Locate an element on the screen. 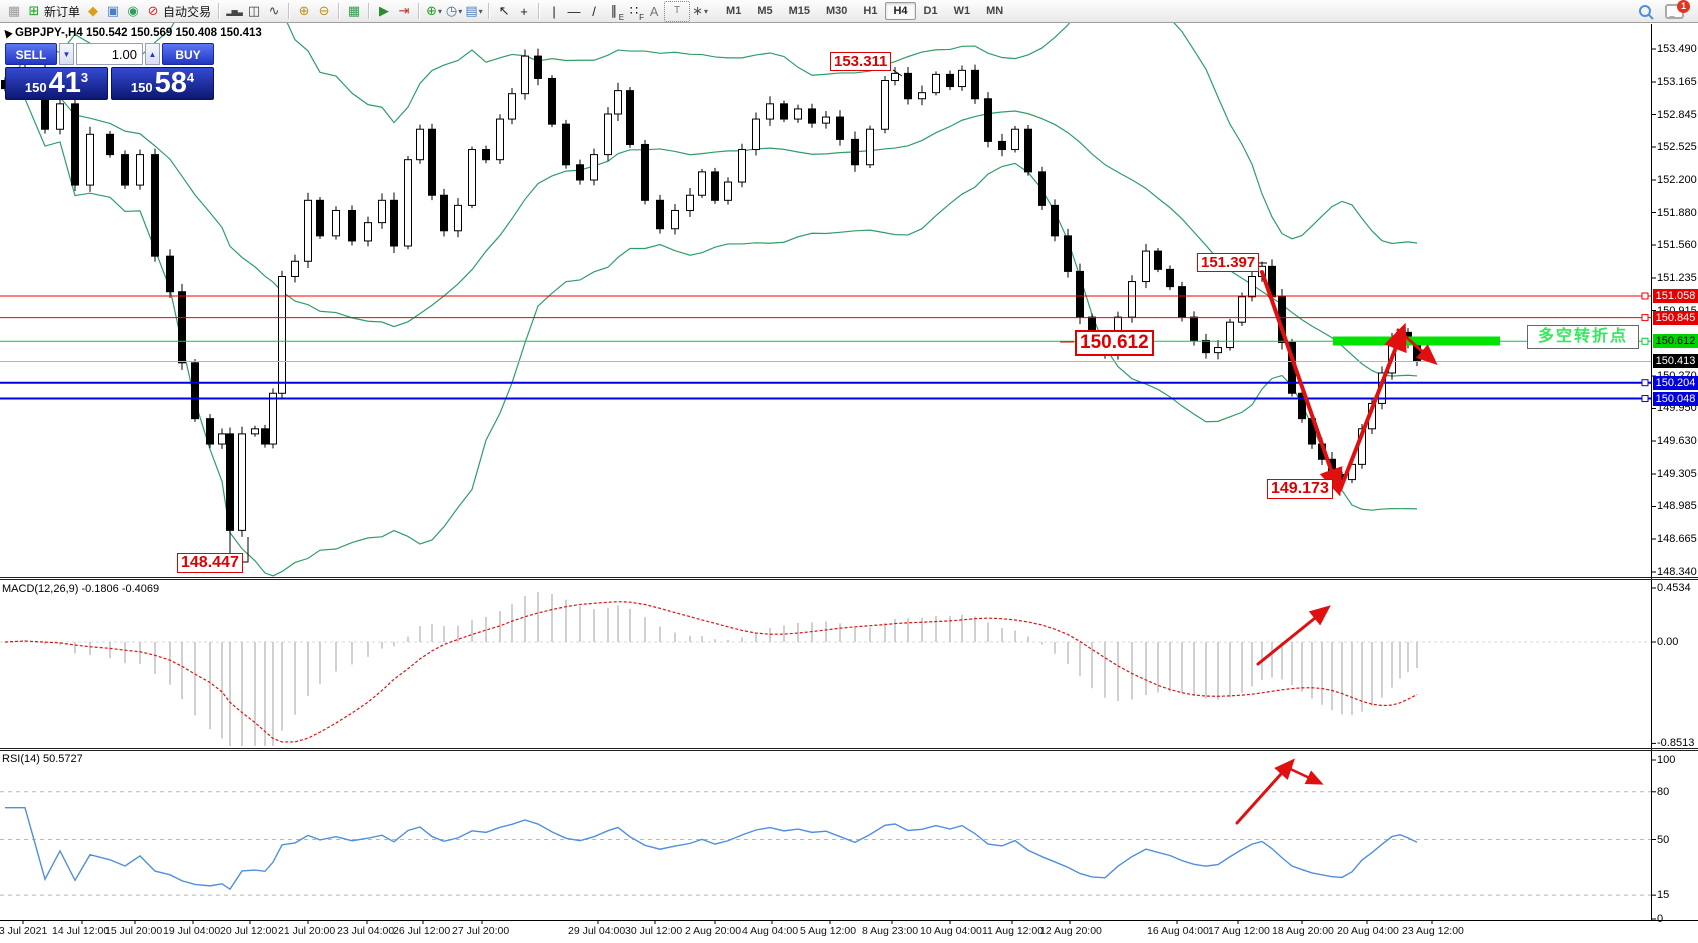 This screenshot has height=943, width=1698. market-watch-icon: ◆ is located at coordinates (93, 10).